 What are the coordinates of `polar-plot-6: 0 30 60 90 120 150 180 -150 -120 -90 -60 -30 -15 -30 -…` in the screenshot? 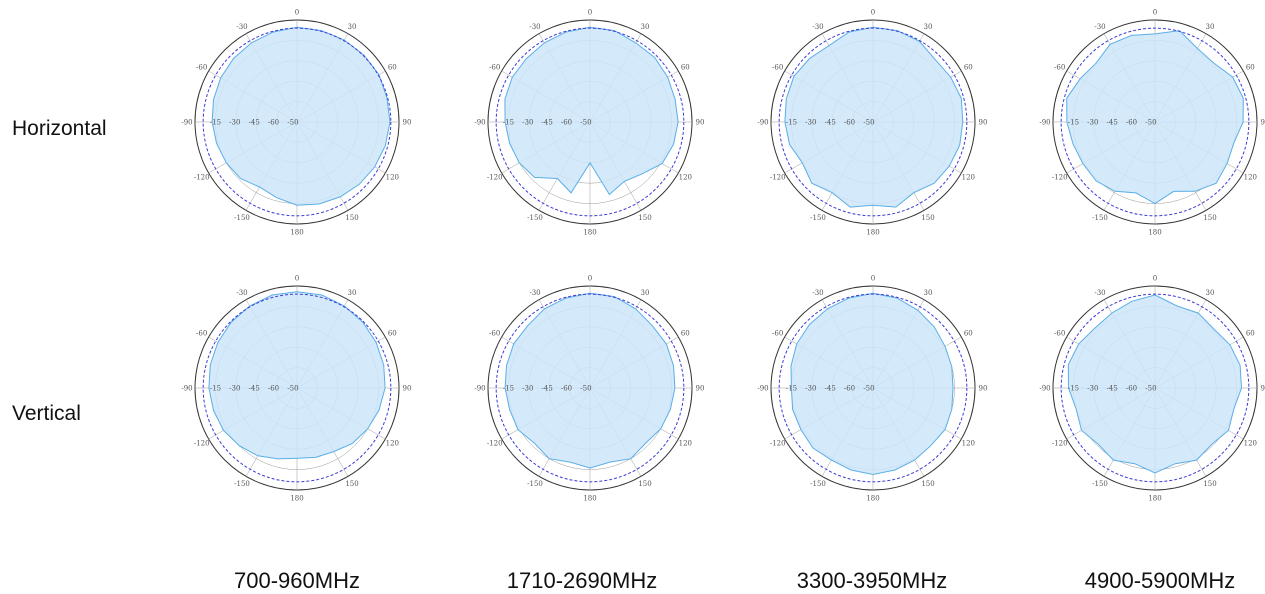 It's located at (589, 389).